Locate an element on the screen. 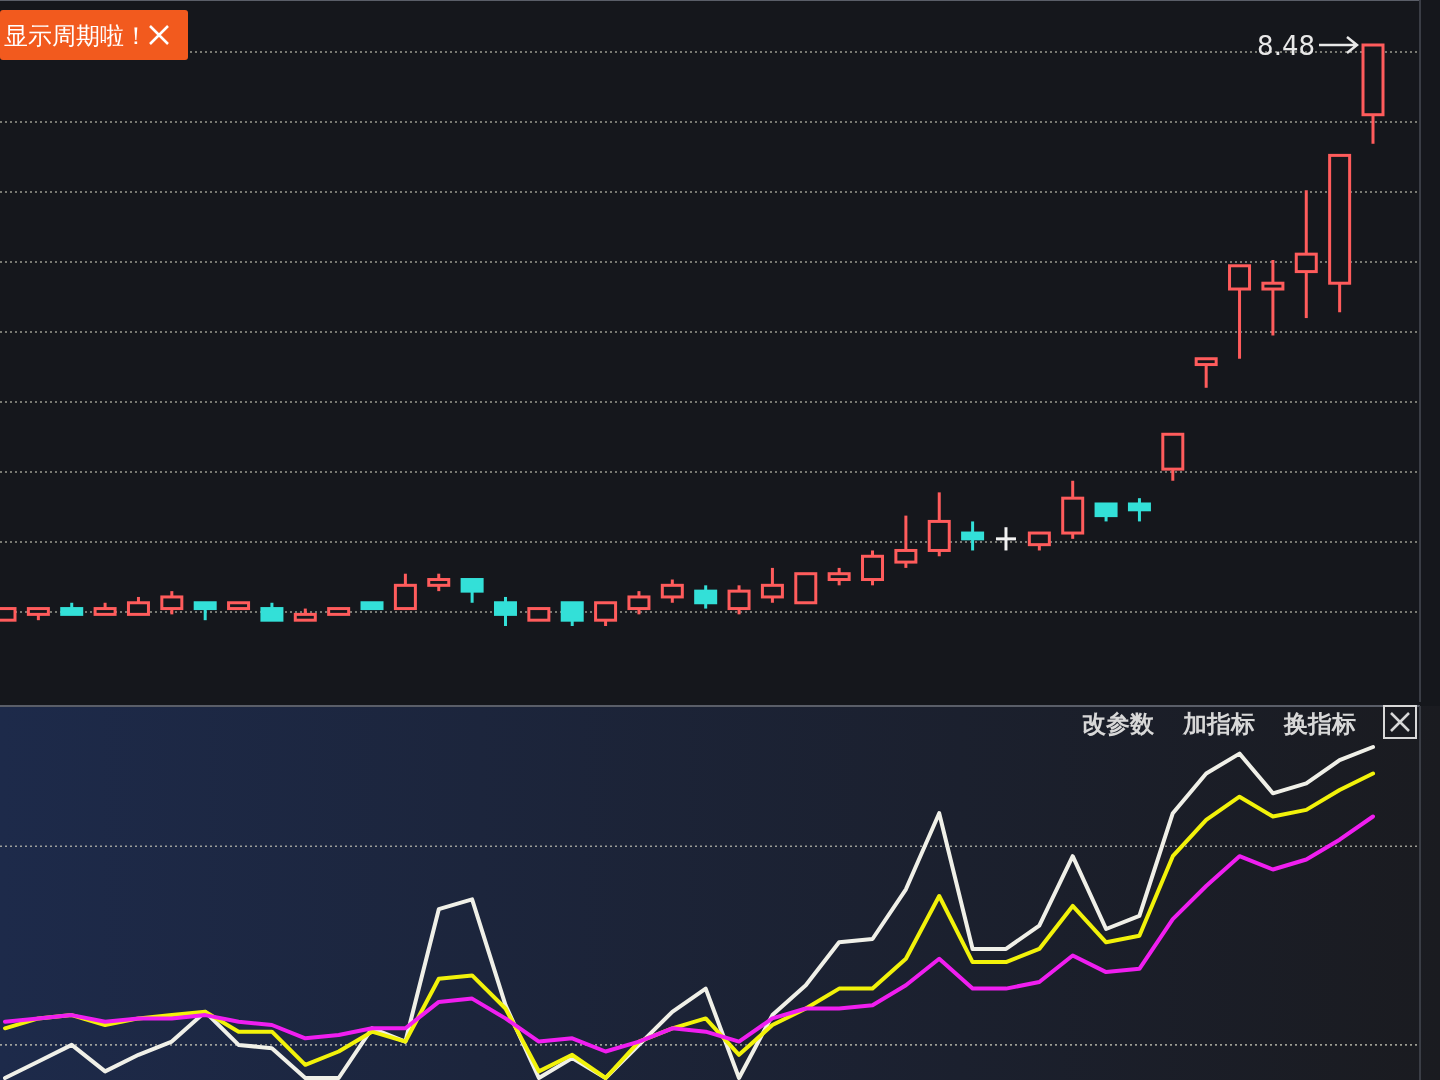 Image resolution: width=1440 pixels, height=1080 pixels. text: 换指标 is located at coordinates (1319, 724).